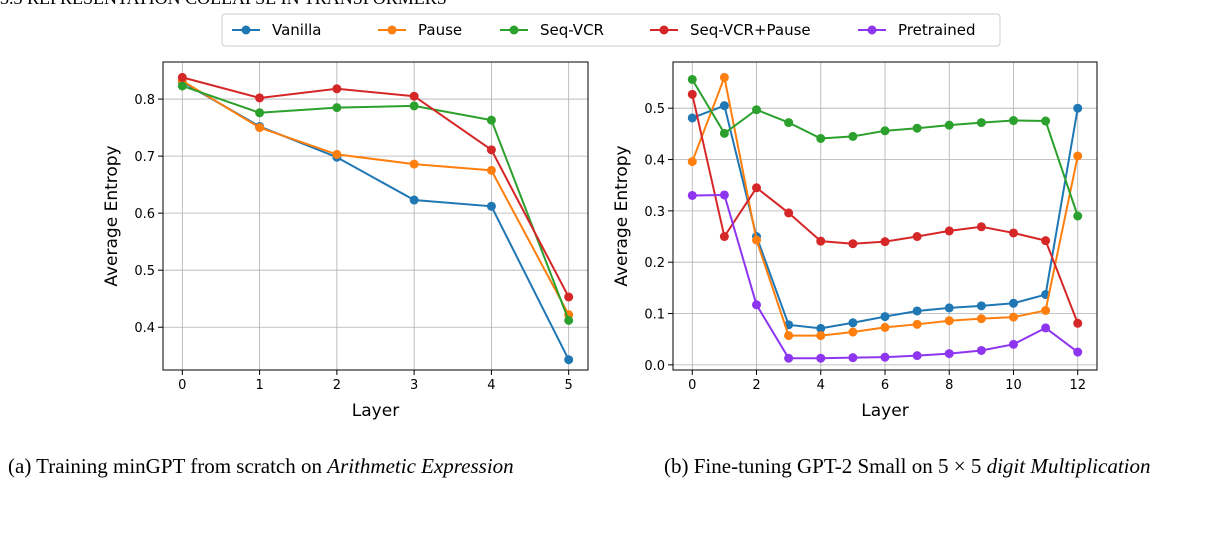 Image resolution: width=1206 pixels, height=537 pixels. I want to click on x-tick-label: 12, so click(1077, 385).